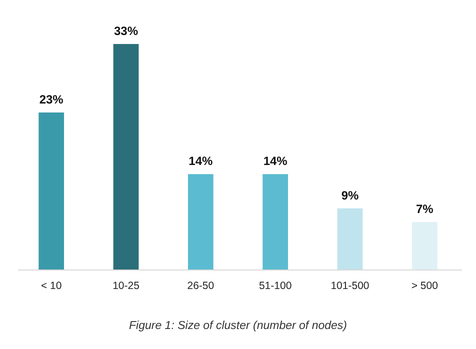  Describe the element at coordinates (51, 99) in the screenshot. I see `data-label: 23%` at that location.